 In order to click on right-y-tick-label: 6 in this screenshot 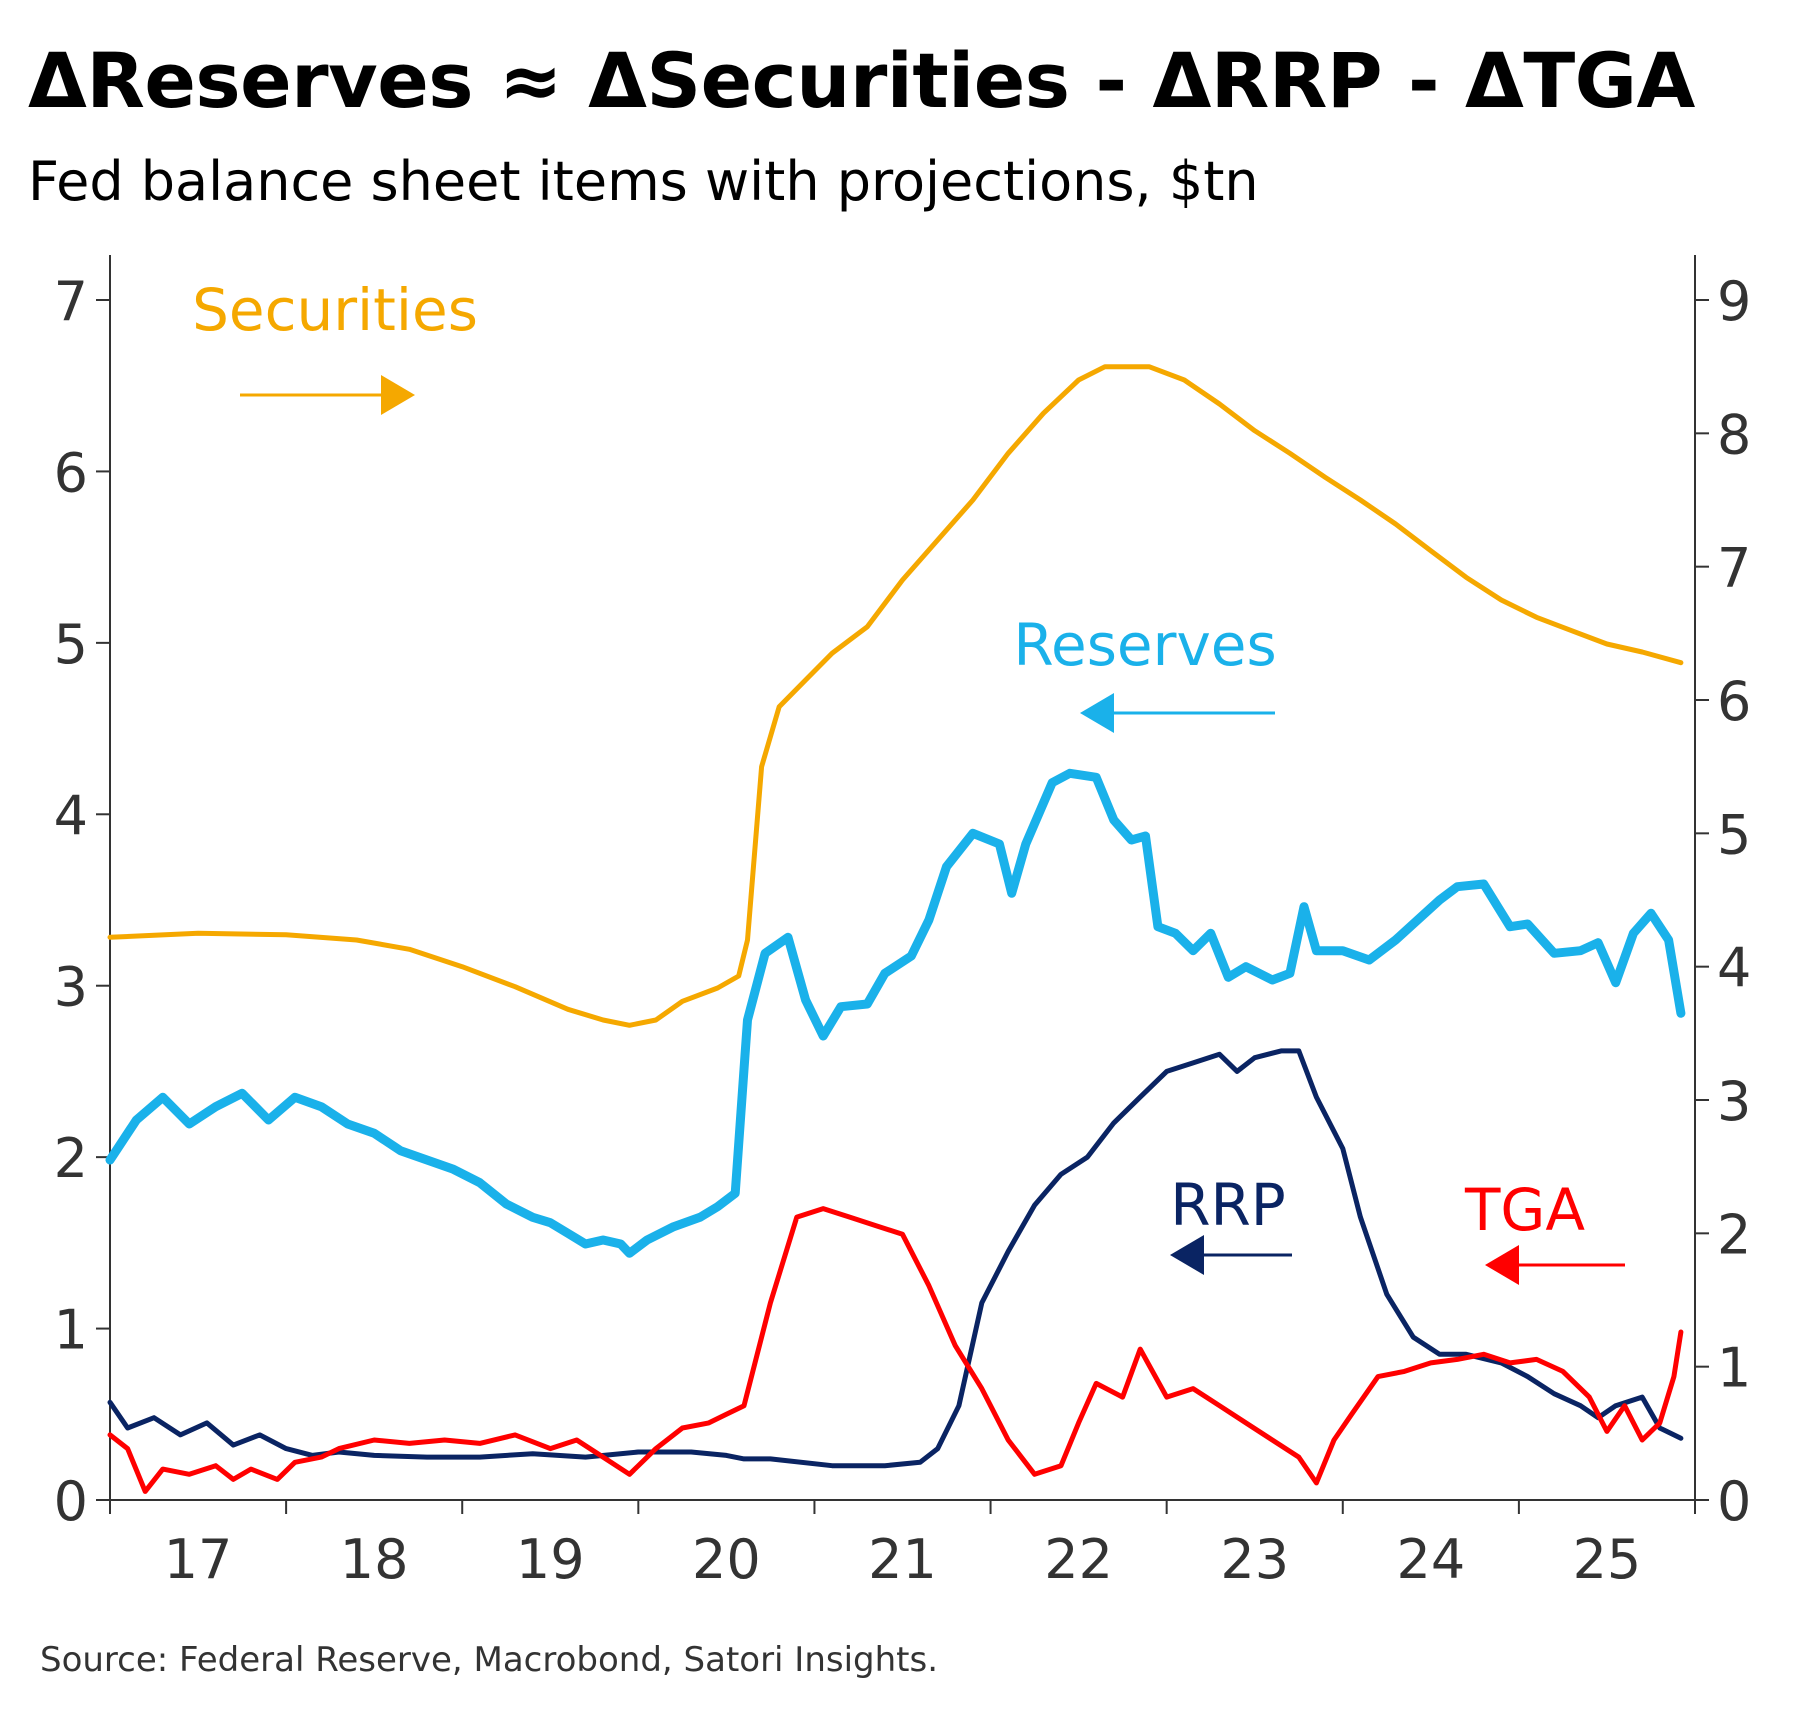, I will do `click(1734, 701)`.